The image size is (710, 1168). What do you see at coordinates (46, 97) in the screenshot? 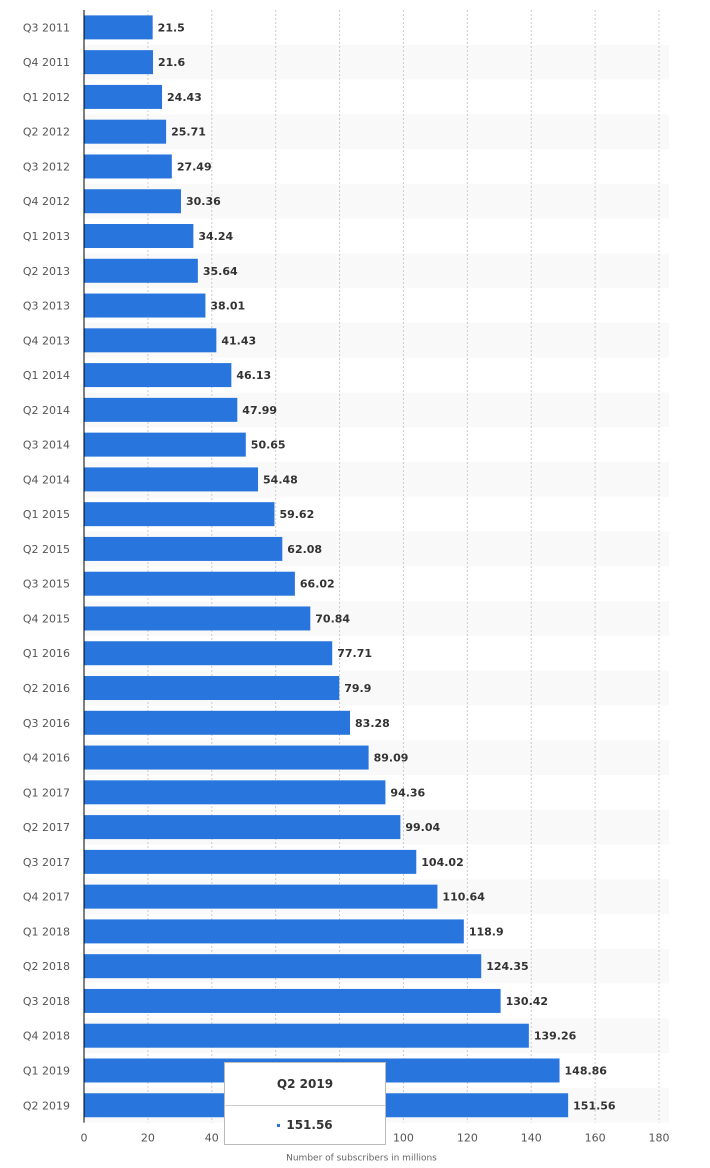
I see `category-label: Q1 2012` at bounding box center [46, 97].